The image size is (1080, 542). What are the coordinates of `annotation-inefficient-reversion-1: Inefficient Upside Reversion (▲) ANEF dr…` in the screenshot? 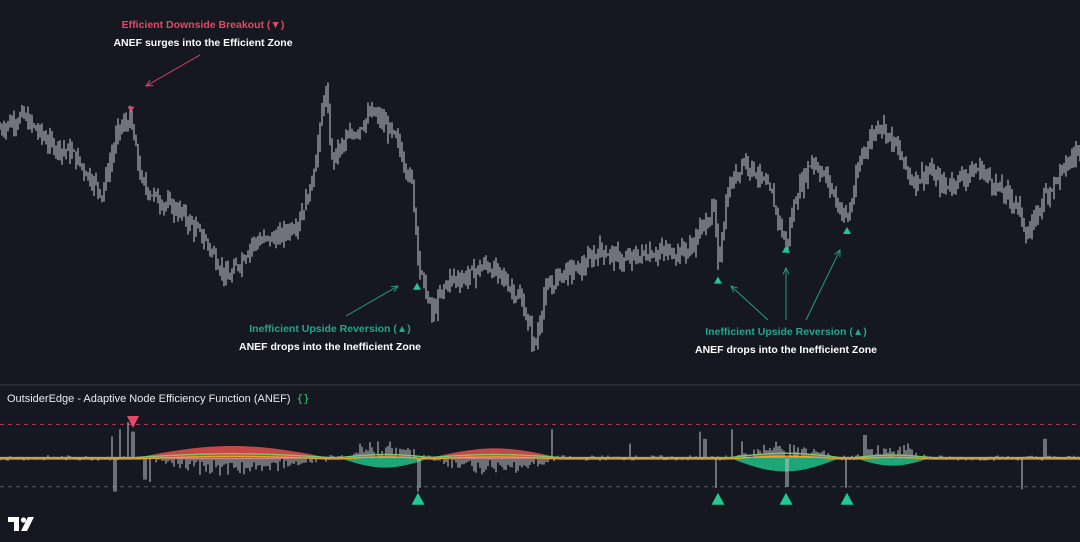 It's located at (330, 338).